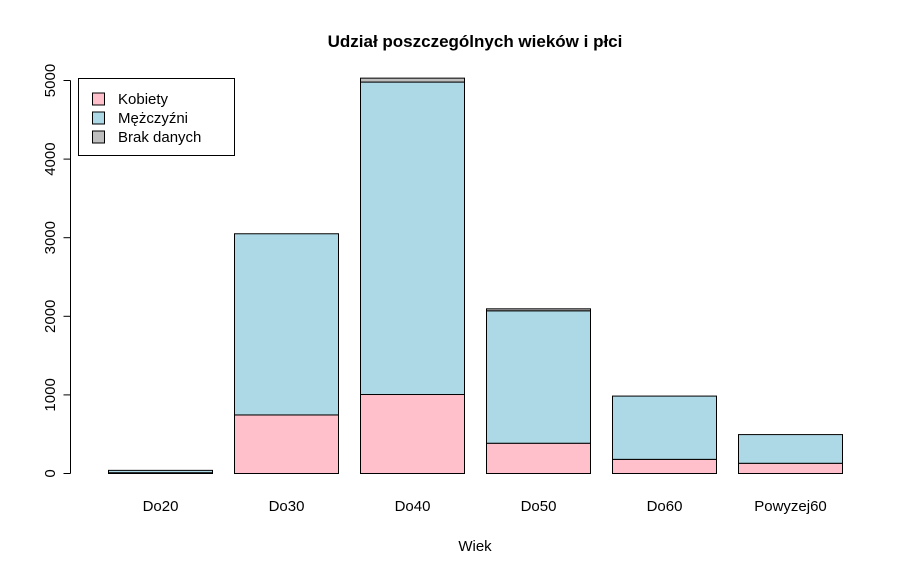  What do you see at coordinates (475, 546) in the screenshot?
I see `x-axis-label: Wiek` at bounding box center [475, 546].